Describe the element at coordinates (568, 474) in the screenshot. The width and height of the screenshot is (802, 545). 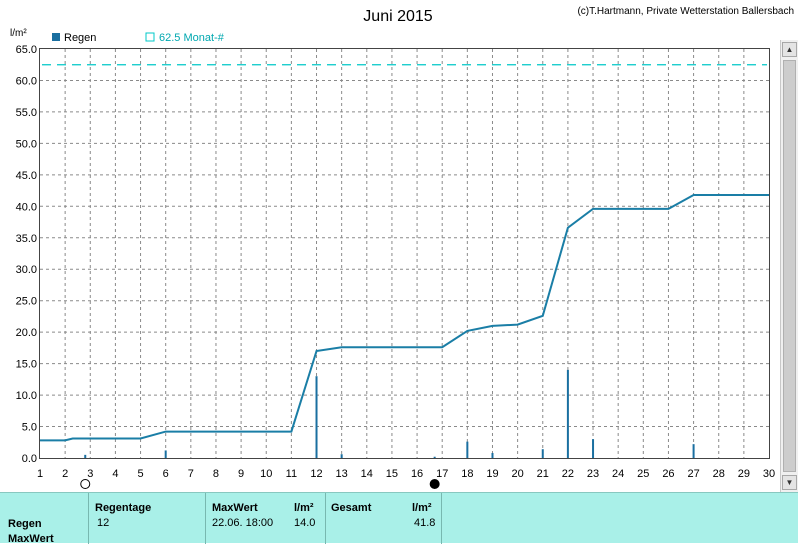
I see `x-tick-label: 22` at that location.